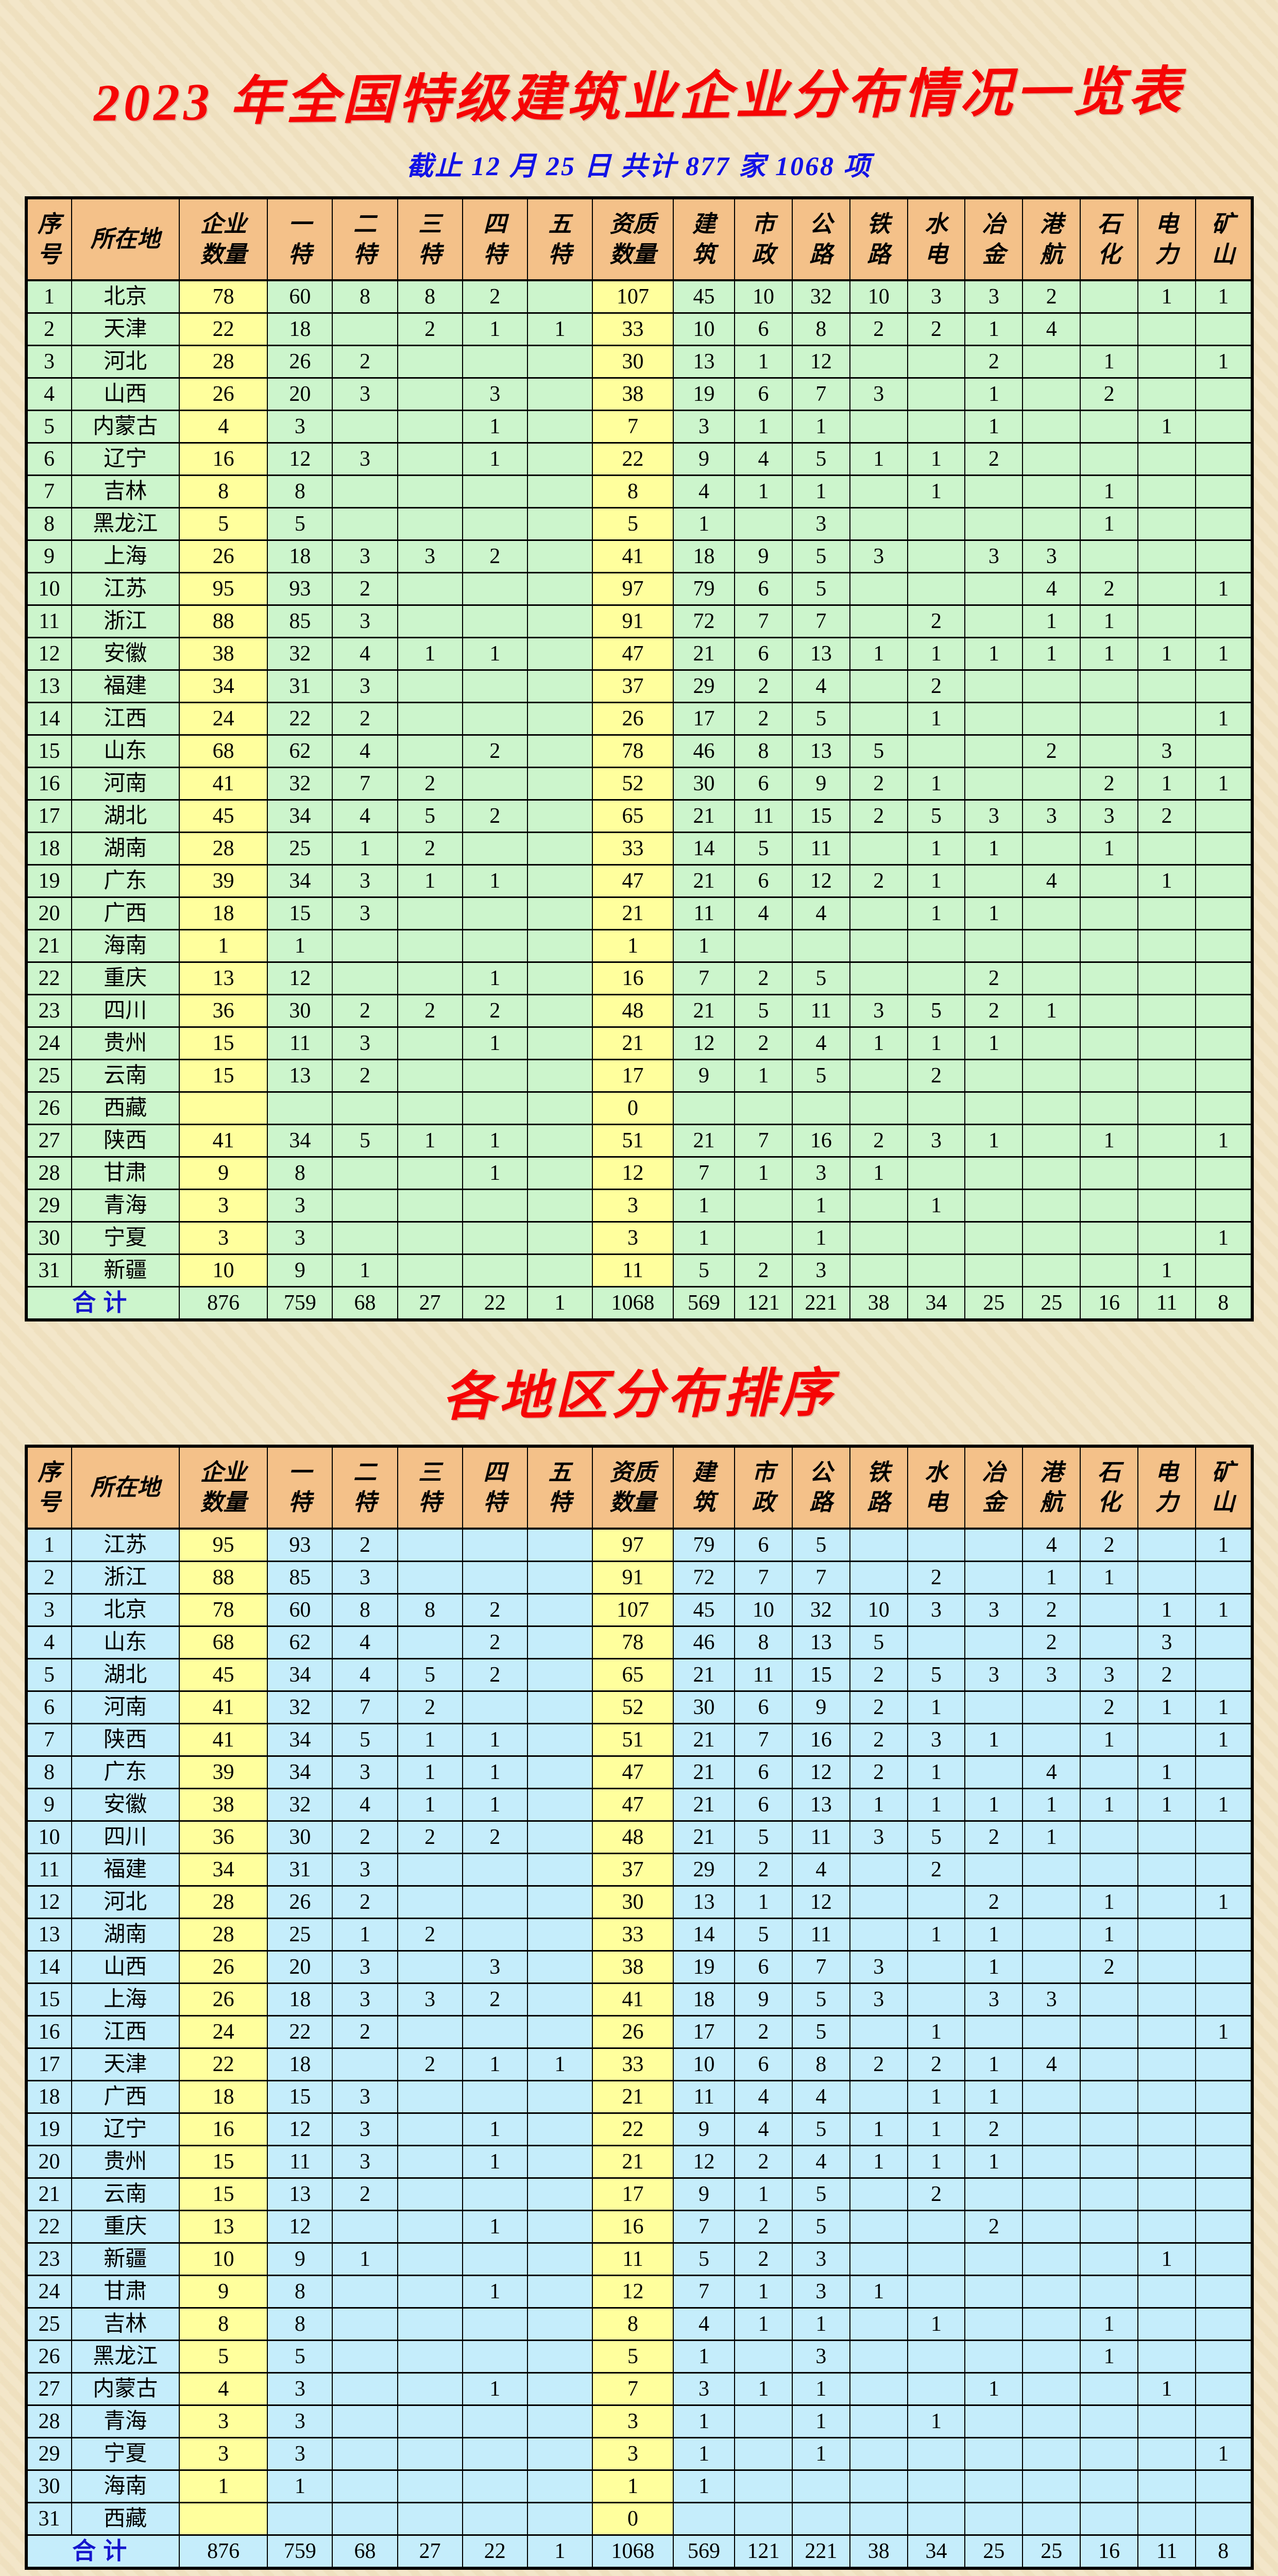 The image size is (1278, 2576). Describe the element at coordinates (639, 1043) in the screenshot. I see `province-row: 24 贵州 15 11 3 1 21 12 2 4 1 1 1` at that location.